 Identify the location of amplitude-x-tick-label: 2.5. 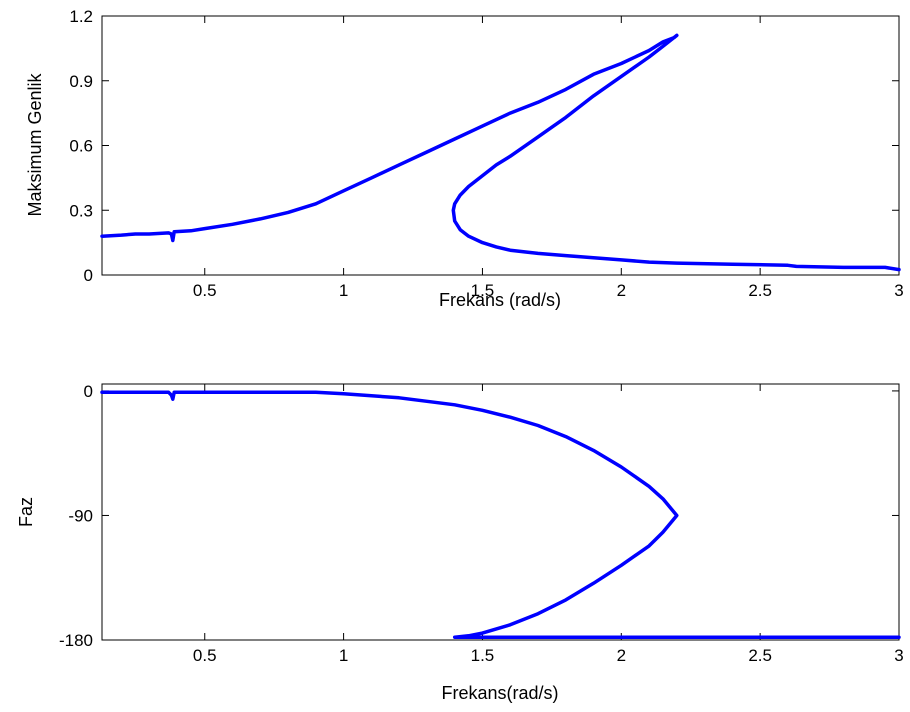
(760, 290).